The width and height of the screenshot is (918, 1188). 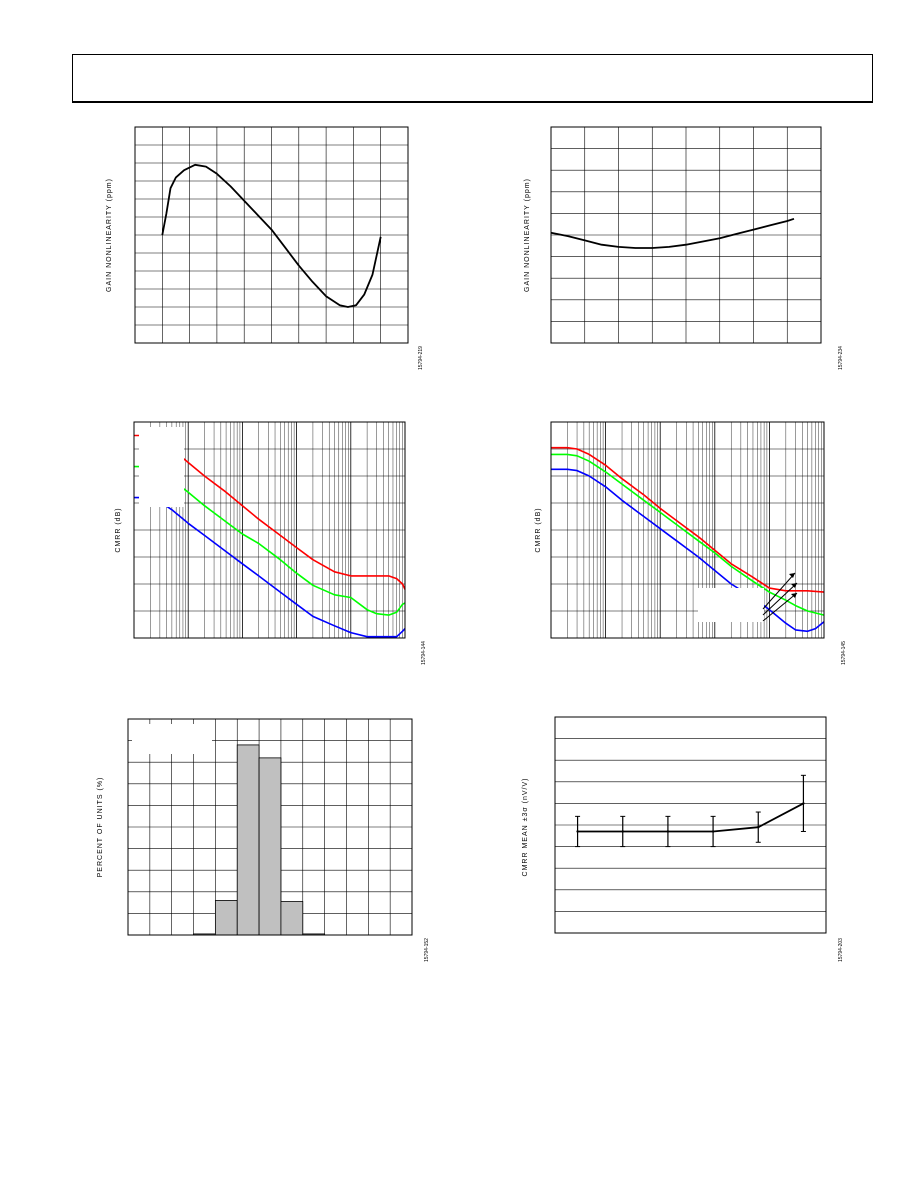 What do you see at coordinates (427, 950) in the screenshot?
I see `figure-code: 15794-152` at bounding box center [427, 950].